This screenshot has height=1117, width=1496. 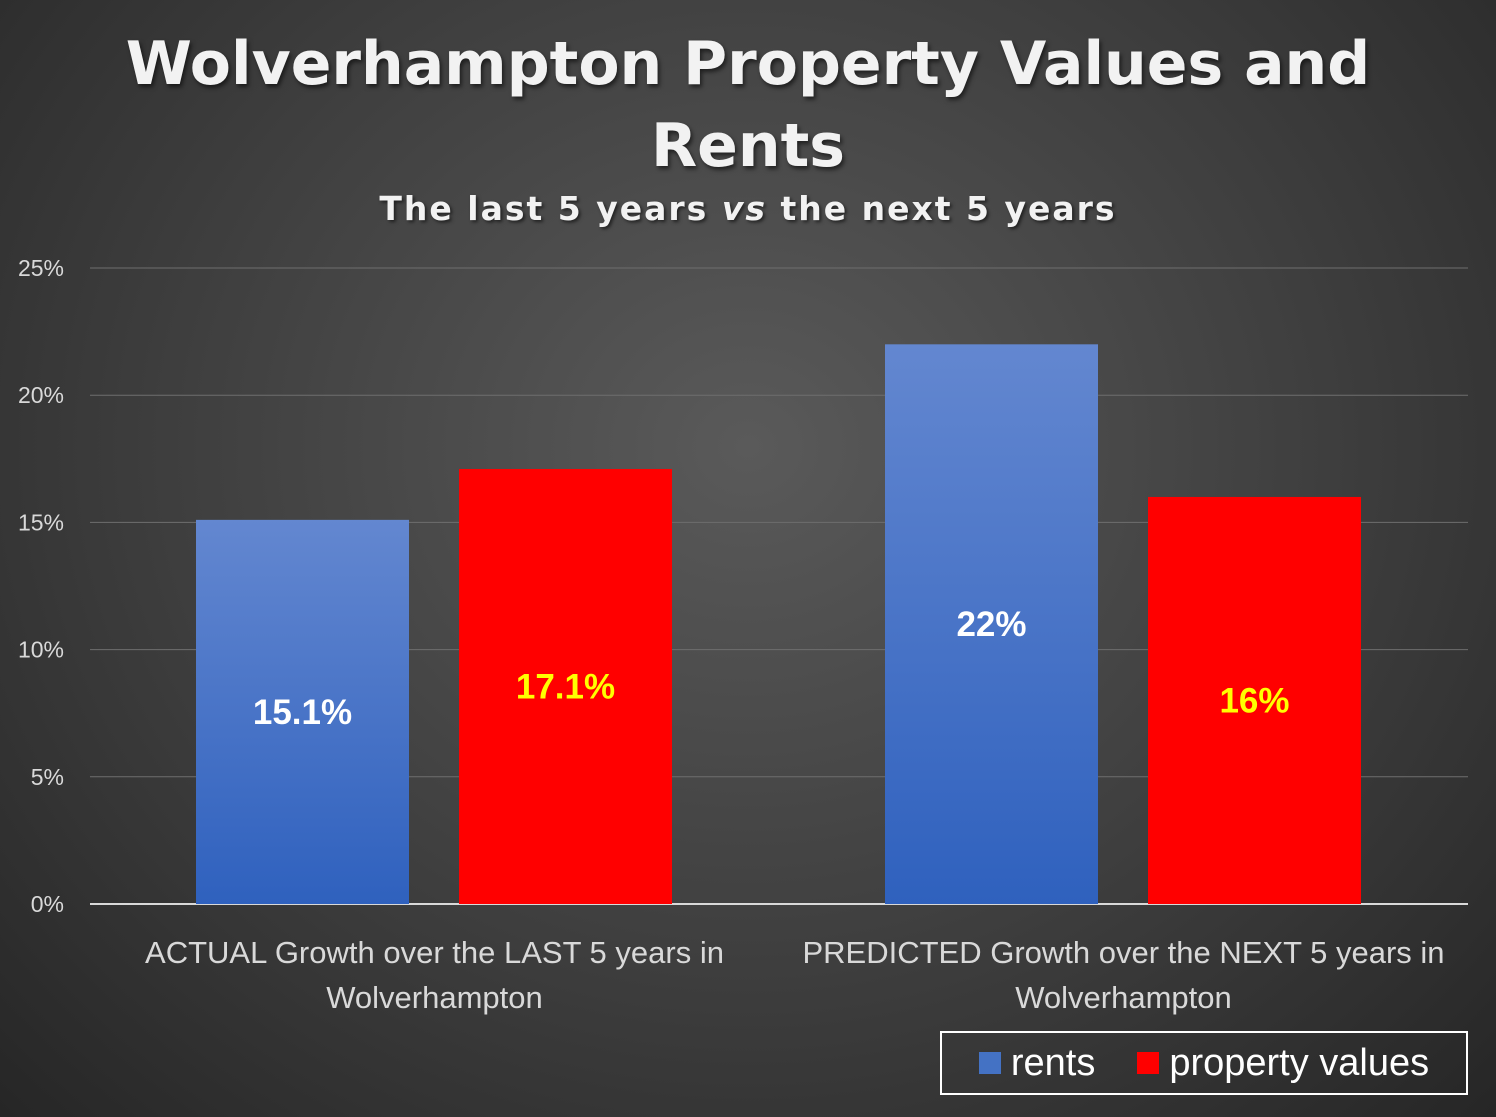 I want to click on data-label: 16%, so click(x=1254, y=700).